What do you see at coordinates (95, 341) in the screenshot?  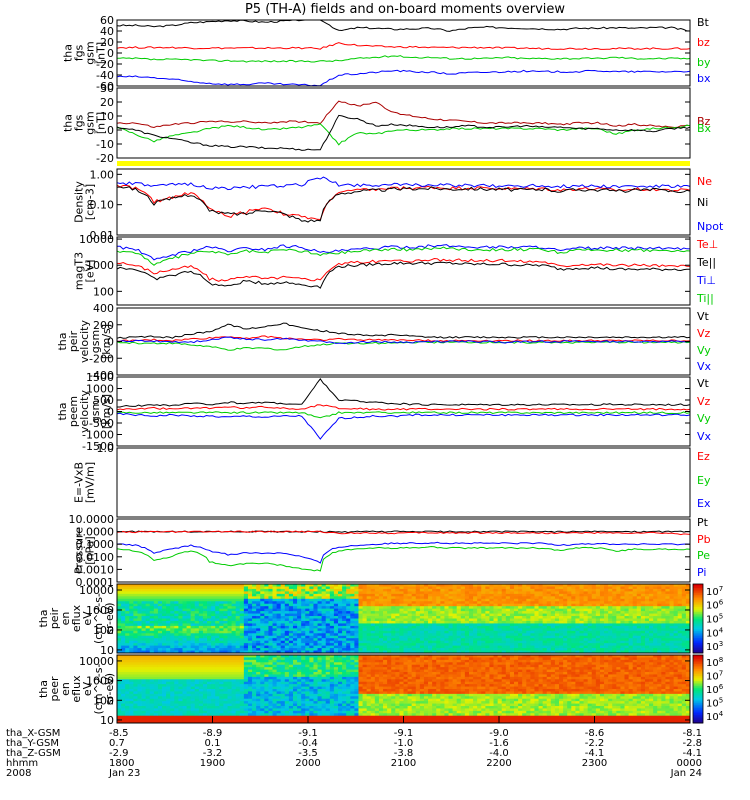 I see `y-axis-label-line: gsm` at bounding box center [95, 341].